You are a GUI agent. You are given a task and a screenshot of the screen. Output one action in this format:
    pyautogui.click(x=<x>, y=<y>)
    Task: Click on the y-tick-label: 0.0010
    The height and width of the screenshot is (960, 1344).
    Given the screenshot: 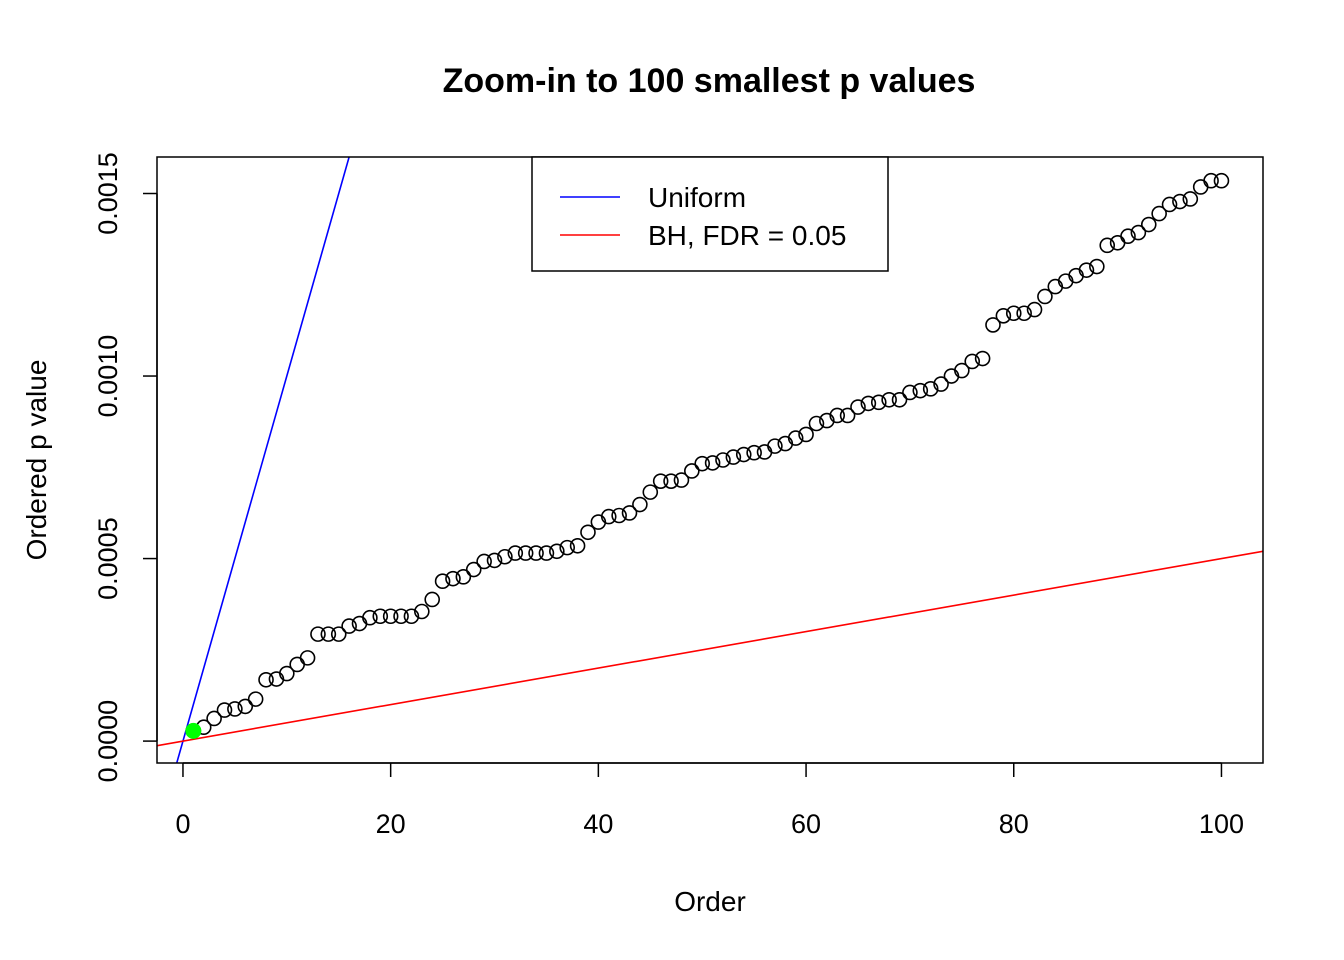 What is the action you would take?
    pyautogui.click(x=108, y=376)
    